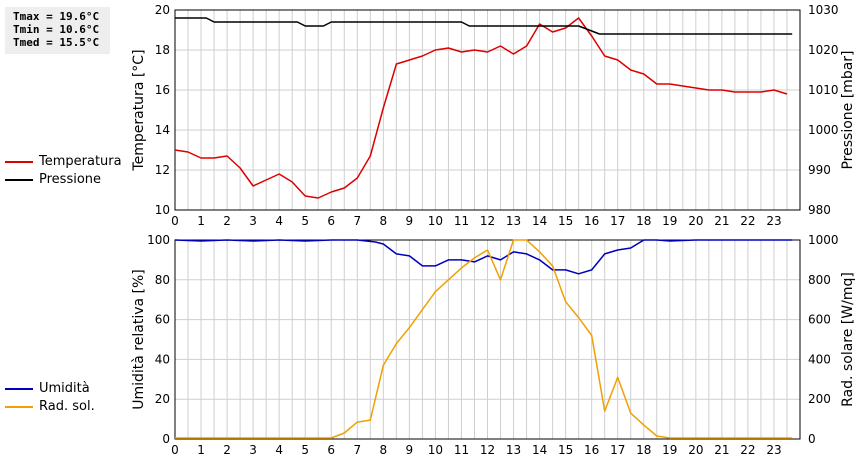 The height and width of the screenshot is (460, 860). What do you see at coordinates (162, 399) in the screenshot?
I see `bottom-y-tick-label: 20` at bounding box center [162, 399].